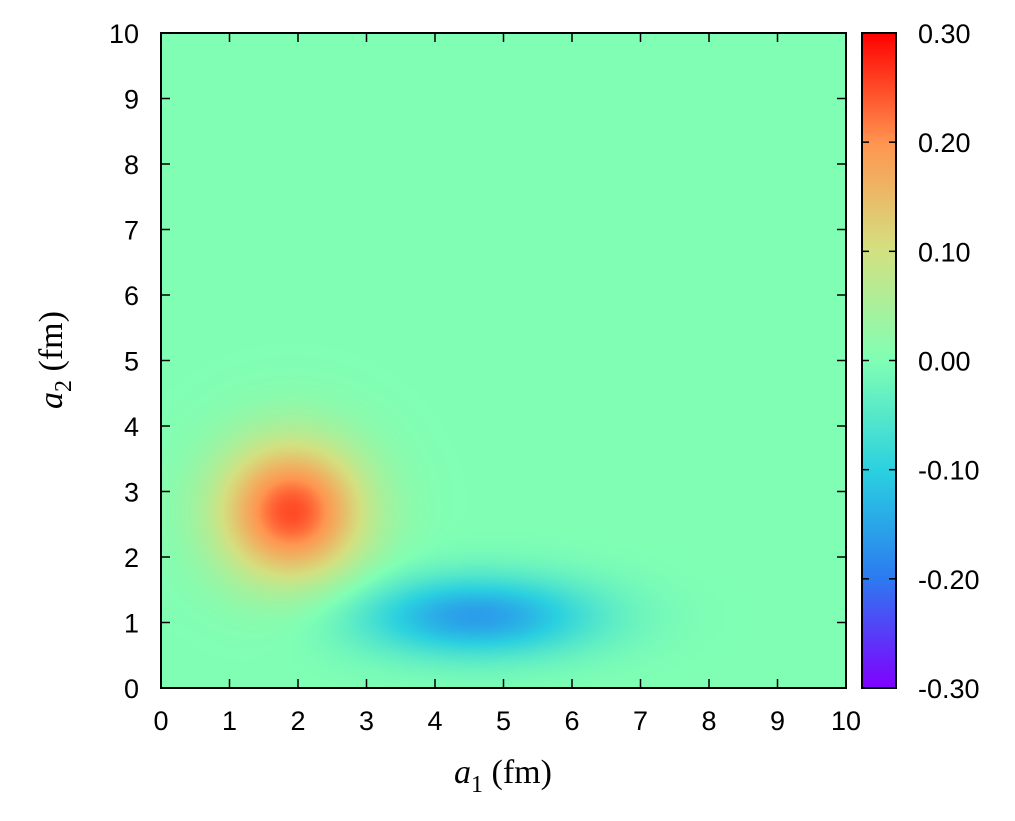 This screenshot has width=1015, height=821. What do you see at coordinates (131, 689) in the screenshot?
I see `y-tick-label: 0` at bounding box center [131, 689].